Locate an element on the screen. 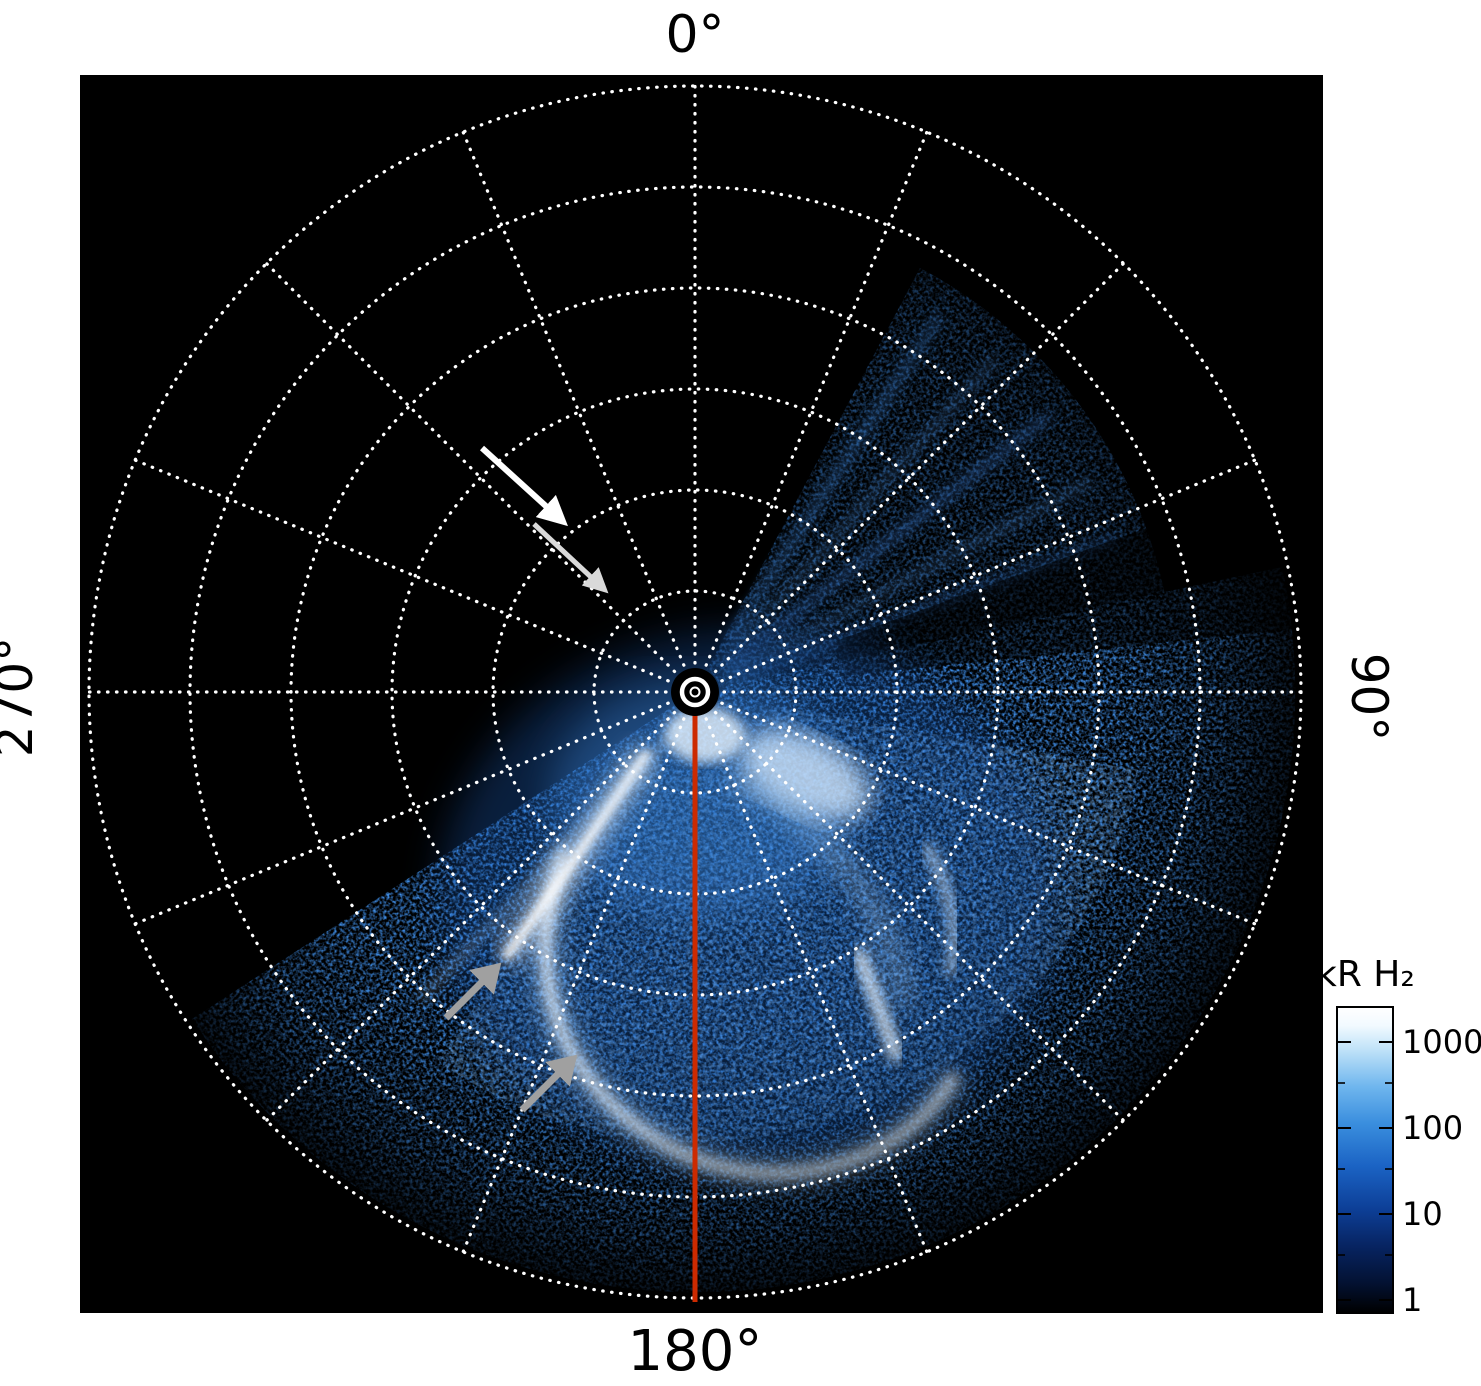  bright-streak-b is located at coordinates (878, 1005).